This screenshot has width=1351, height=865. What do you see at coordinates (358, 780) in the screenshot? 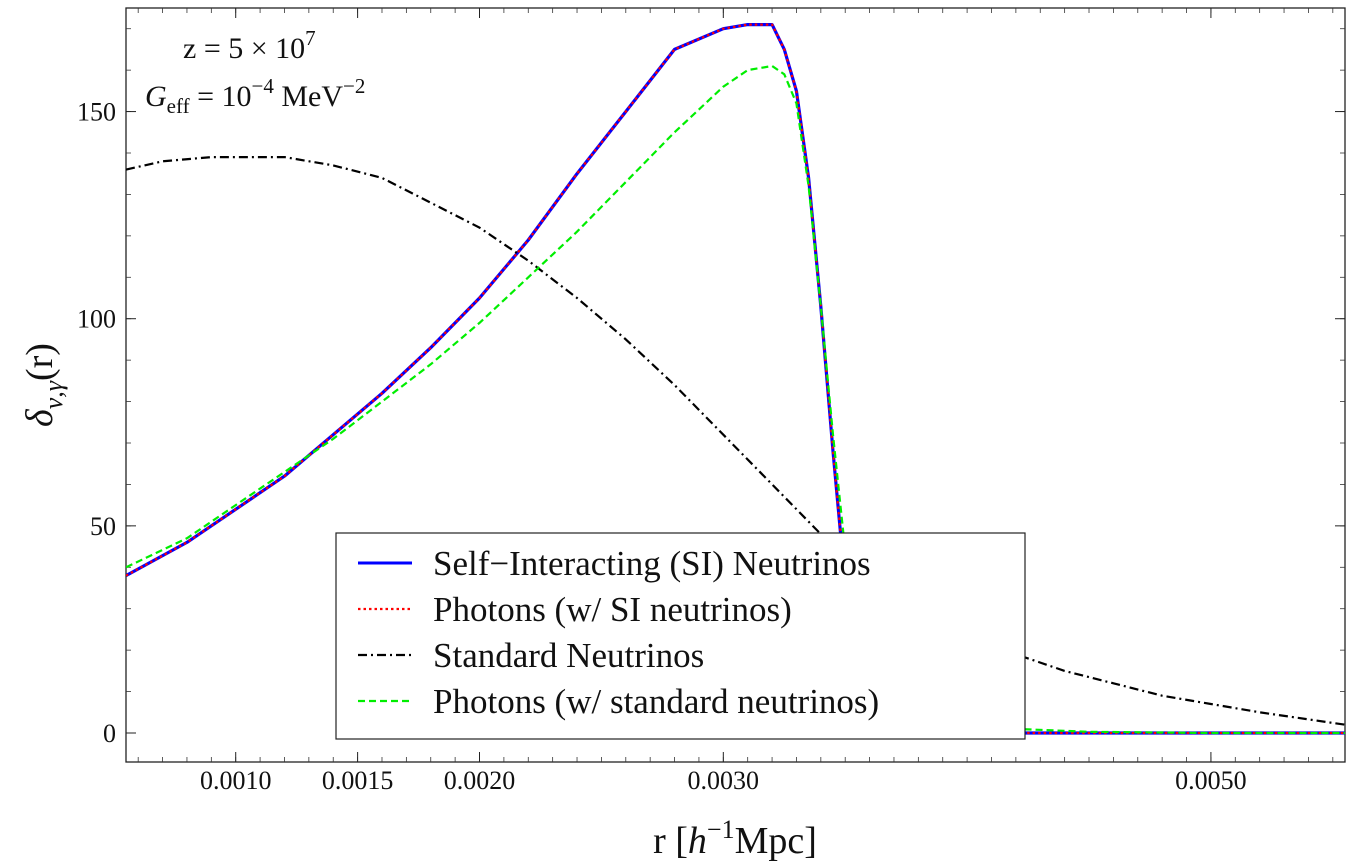
I see `x-tick-label: 0.0015` at bounding box center [358, 780].